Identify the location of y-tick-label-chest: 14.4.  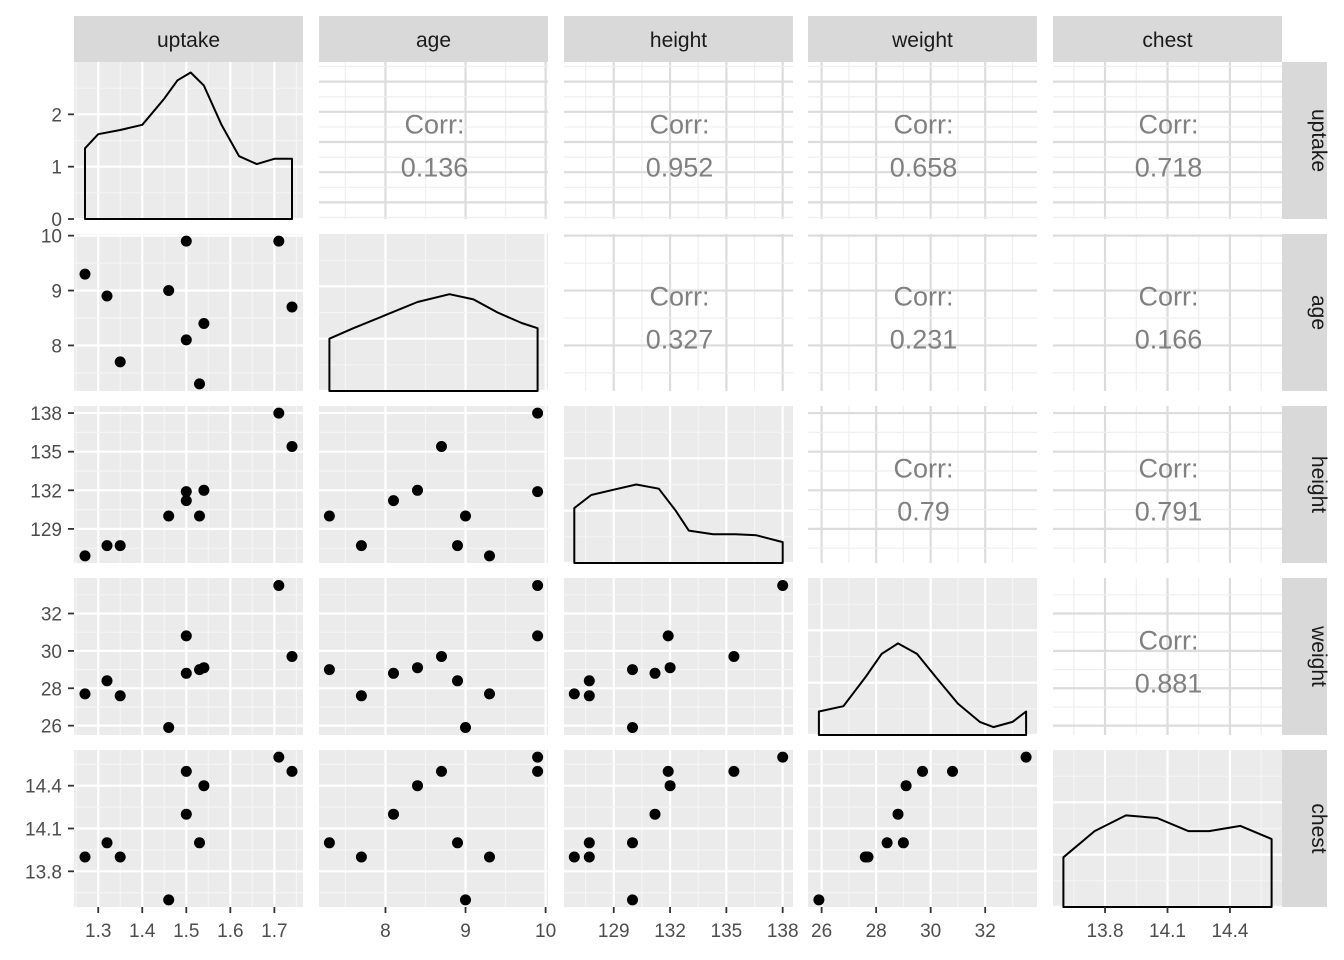
(43, 787).